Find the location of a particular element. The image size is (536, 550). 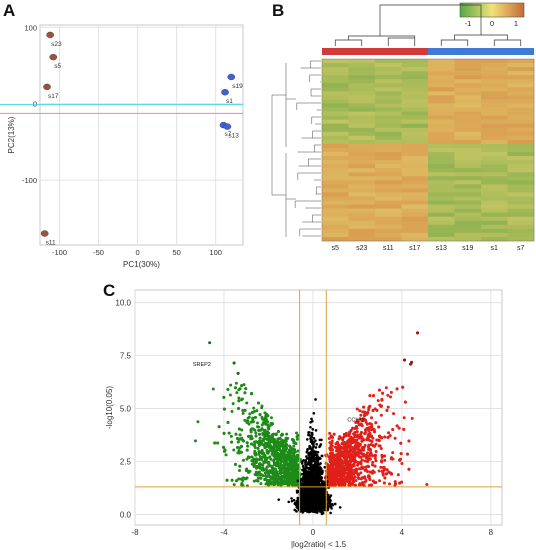

row-dendro-lines is located at coordinates (296, 148).